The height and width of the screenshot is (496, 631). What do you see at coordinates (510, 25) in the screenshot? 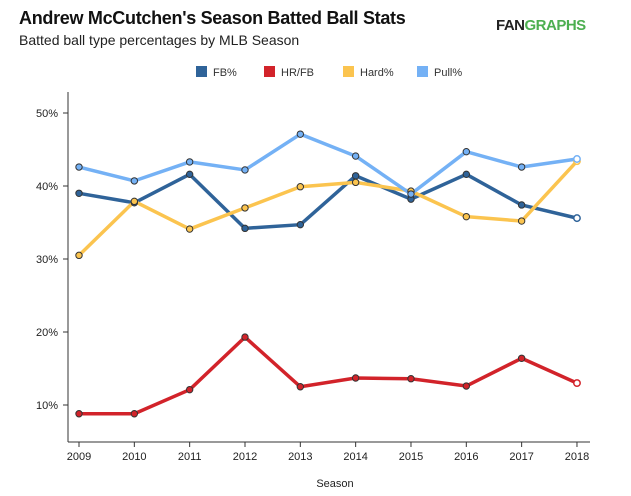
I see `logo-prefix: FAN` at bounding box center [510, 25].